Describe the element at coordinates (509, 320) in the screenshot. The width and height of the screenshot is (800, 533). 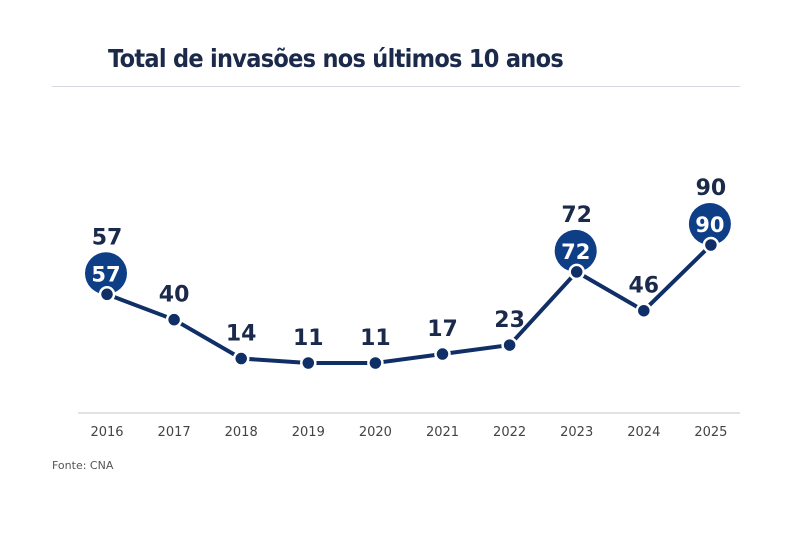
I see `data-label: 23` at that location.